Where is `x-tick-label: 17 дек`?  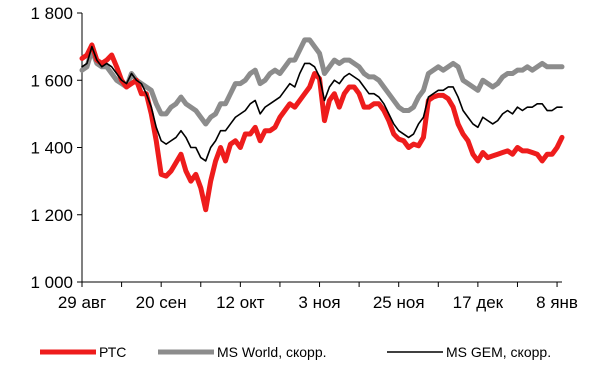 x-tick-label: 17 дек is located at coordinates (478, 302).